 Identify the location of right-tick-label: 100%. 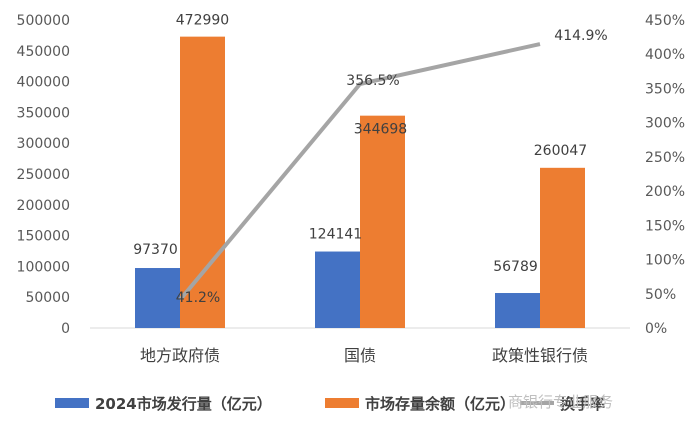
(665, 261).